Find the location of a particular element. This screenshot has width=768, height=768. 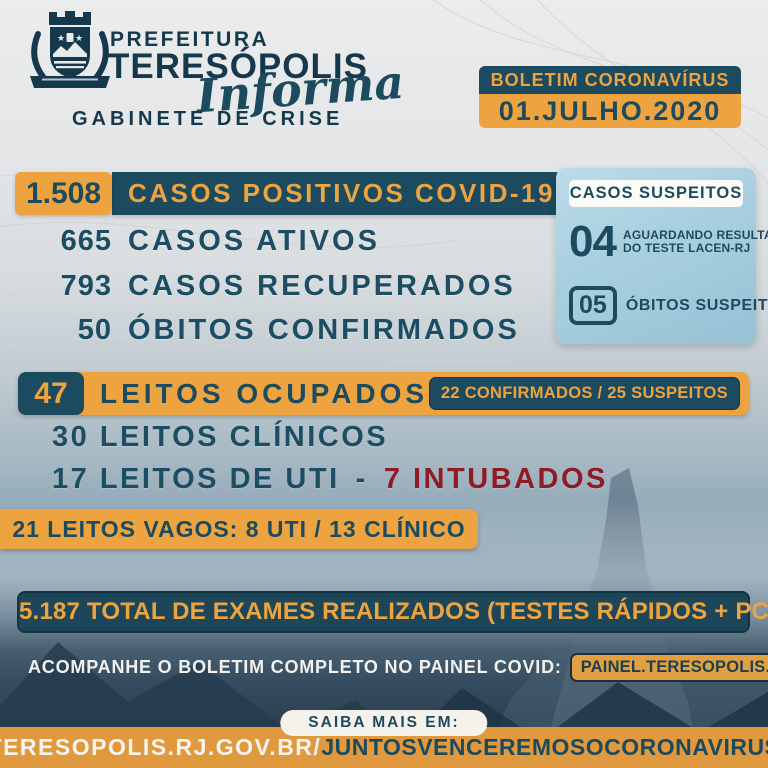

clinical-beds-row: 30 LEITOS CLÍNICOS is located at coordinates (220, 437).